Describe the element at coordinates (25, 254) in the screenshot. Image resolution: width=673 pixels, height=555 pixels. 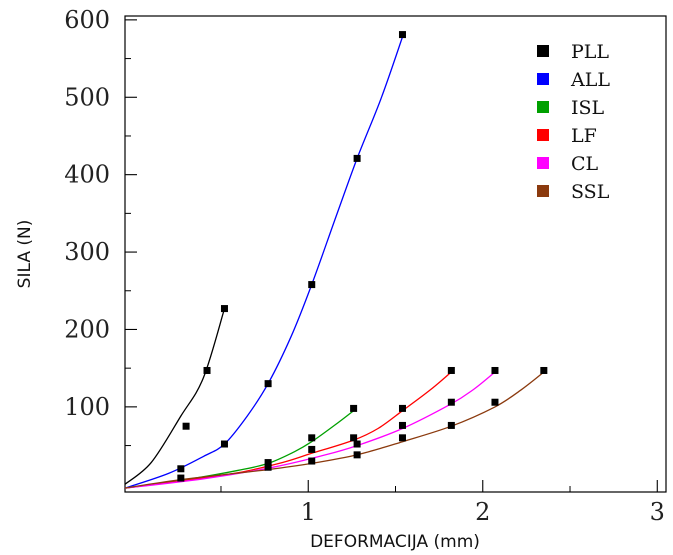
I see `y-axis-title: SILA (N)` at that location.